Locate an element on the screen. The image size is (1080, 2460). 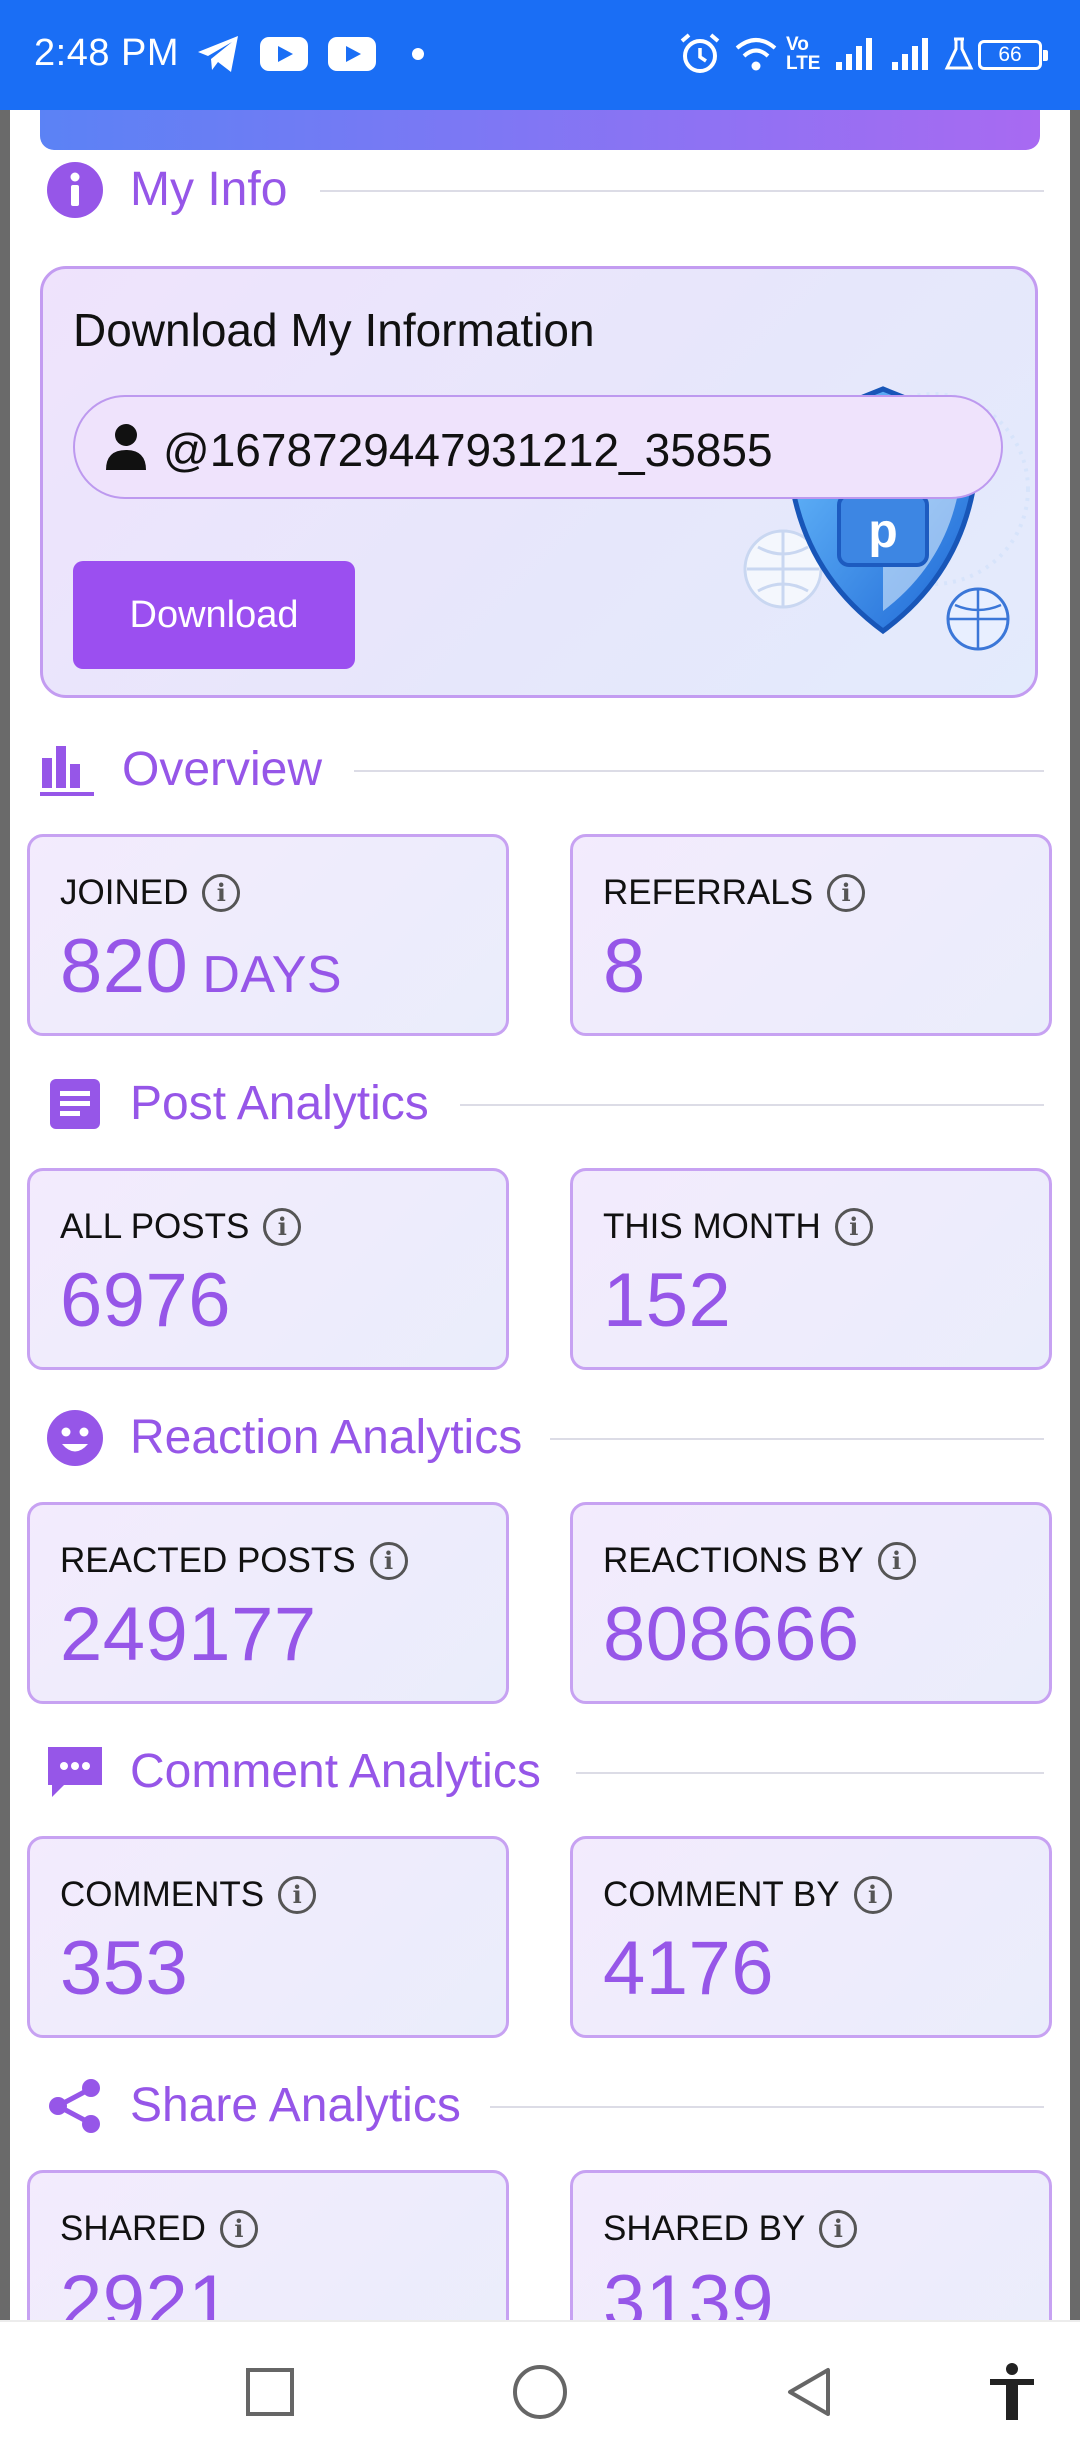
stat-card-reacted-posts: REACTED POSTS i 249177 is located at coordinates (268, 1603).